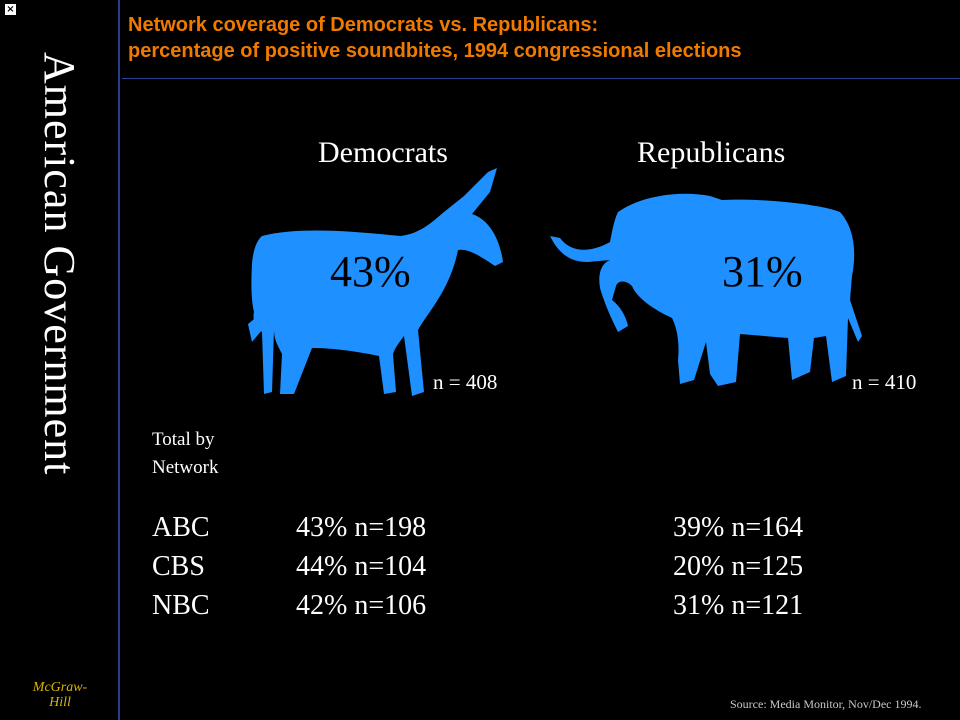 This screenshot has width=960, height=720. What do you see at coordinates (361, 527) in the screenshot?
I see `abc-dem-value: 43% n=198` at bounding box center [361, 527].